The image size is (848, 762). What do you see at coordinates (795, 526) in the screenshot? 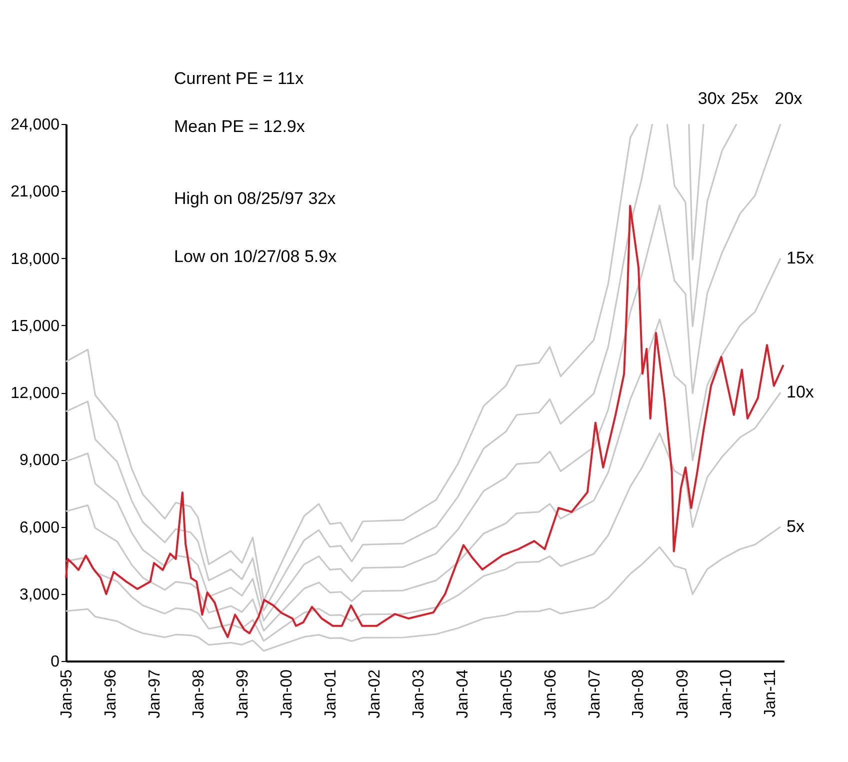
I see `series-label: 5x` at bounding box center [795, 526].